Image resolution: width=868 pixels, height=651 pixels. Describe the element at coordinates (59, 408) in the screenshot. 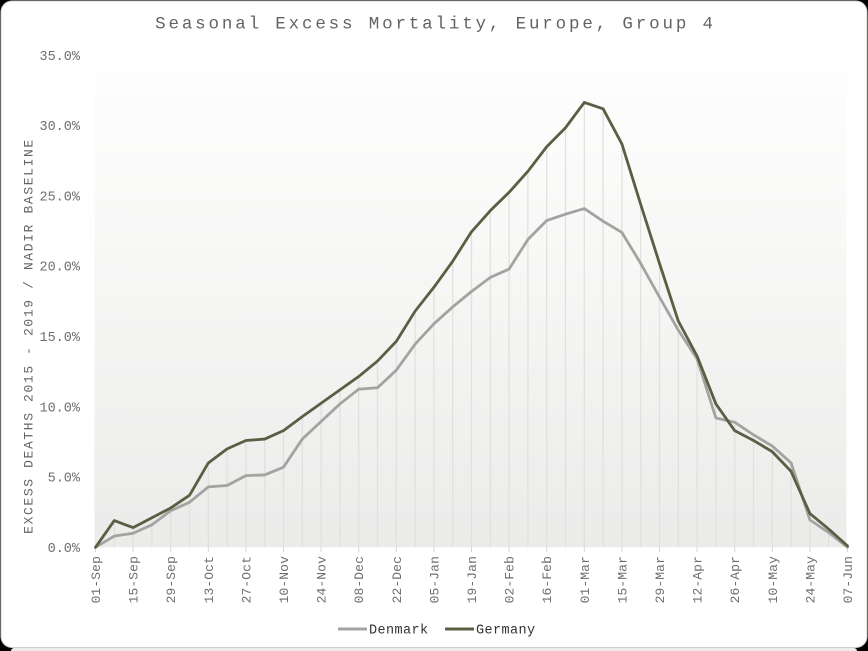

I see `svg-text: 10.0%` at that location.